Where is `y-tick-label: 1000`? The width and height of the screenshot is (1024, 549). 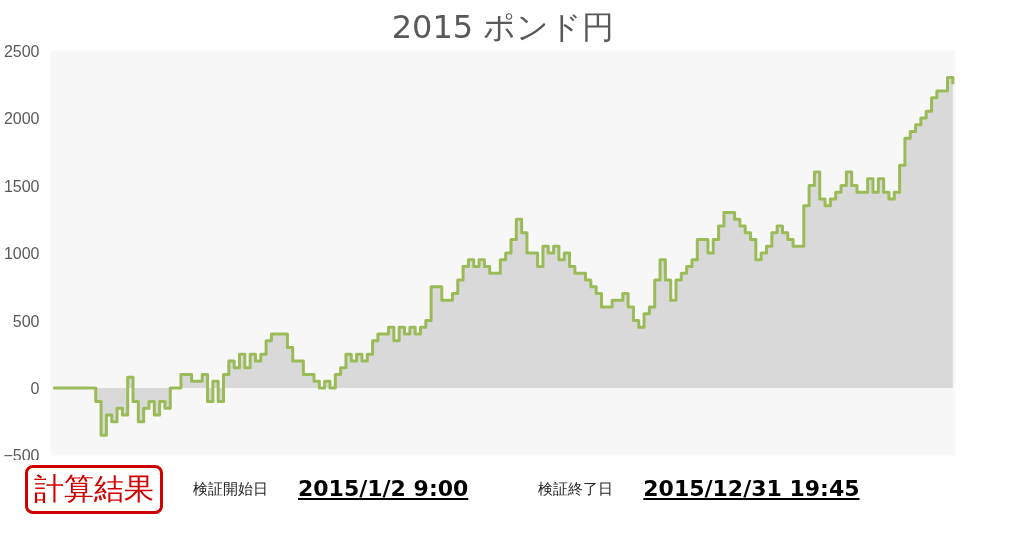
y-tick-label: 1000 is located at coordinates (21, 253).